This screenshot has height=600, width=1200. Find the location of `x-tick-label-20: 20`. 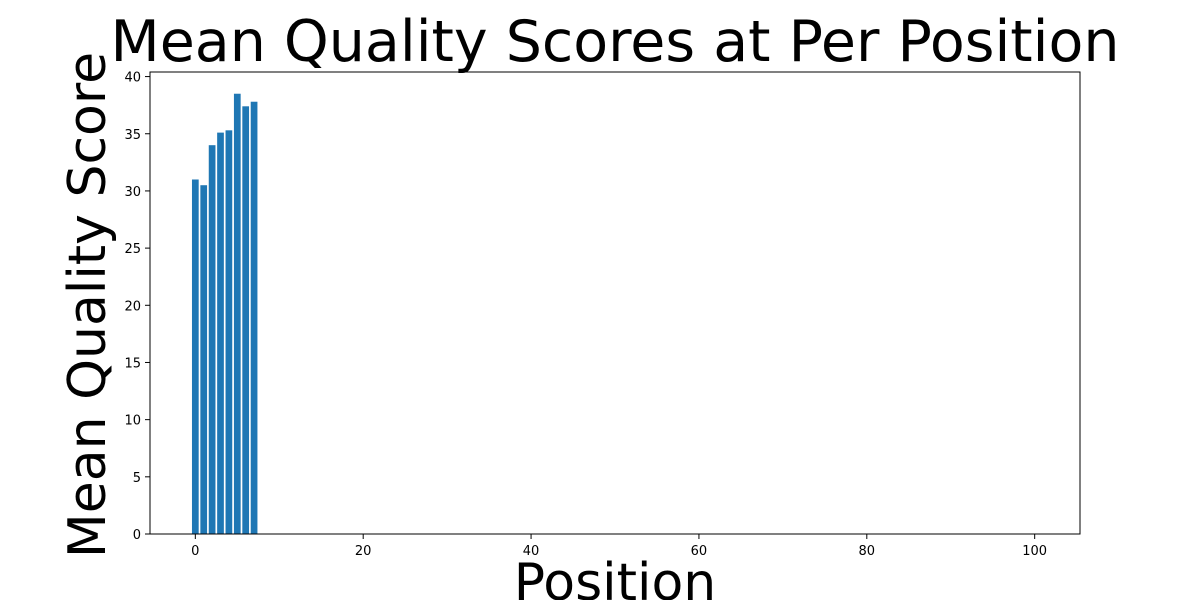

x-tick-label-20: 20 is located at coordinates (363, 551).